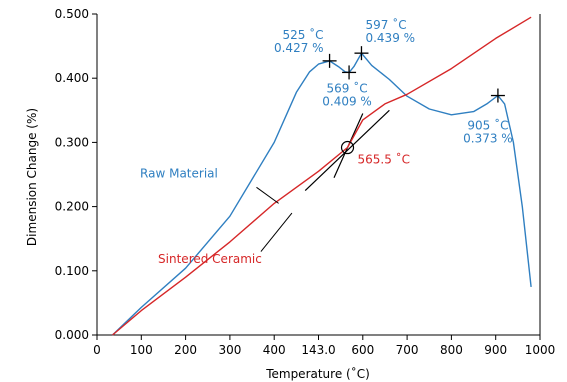 This screenshot has width=567, height=382. Describe the element at coordinates (185, 350) in the screenshot. I see `x-tick-label: 200` at that location.